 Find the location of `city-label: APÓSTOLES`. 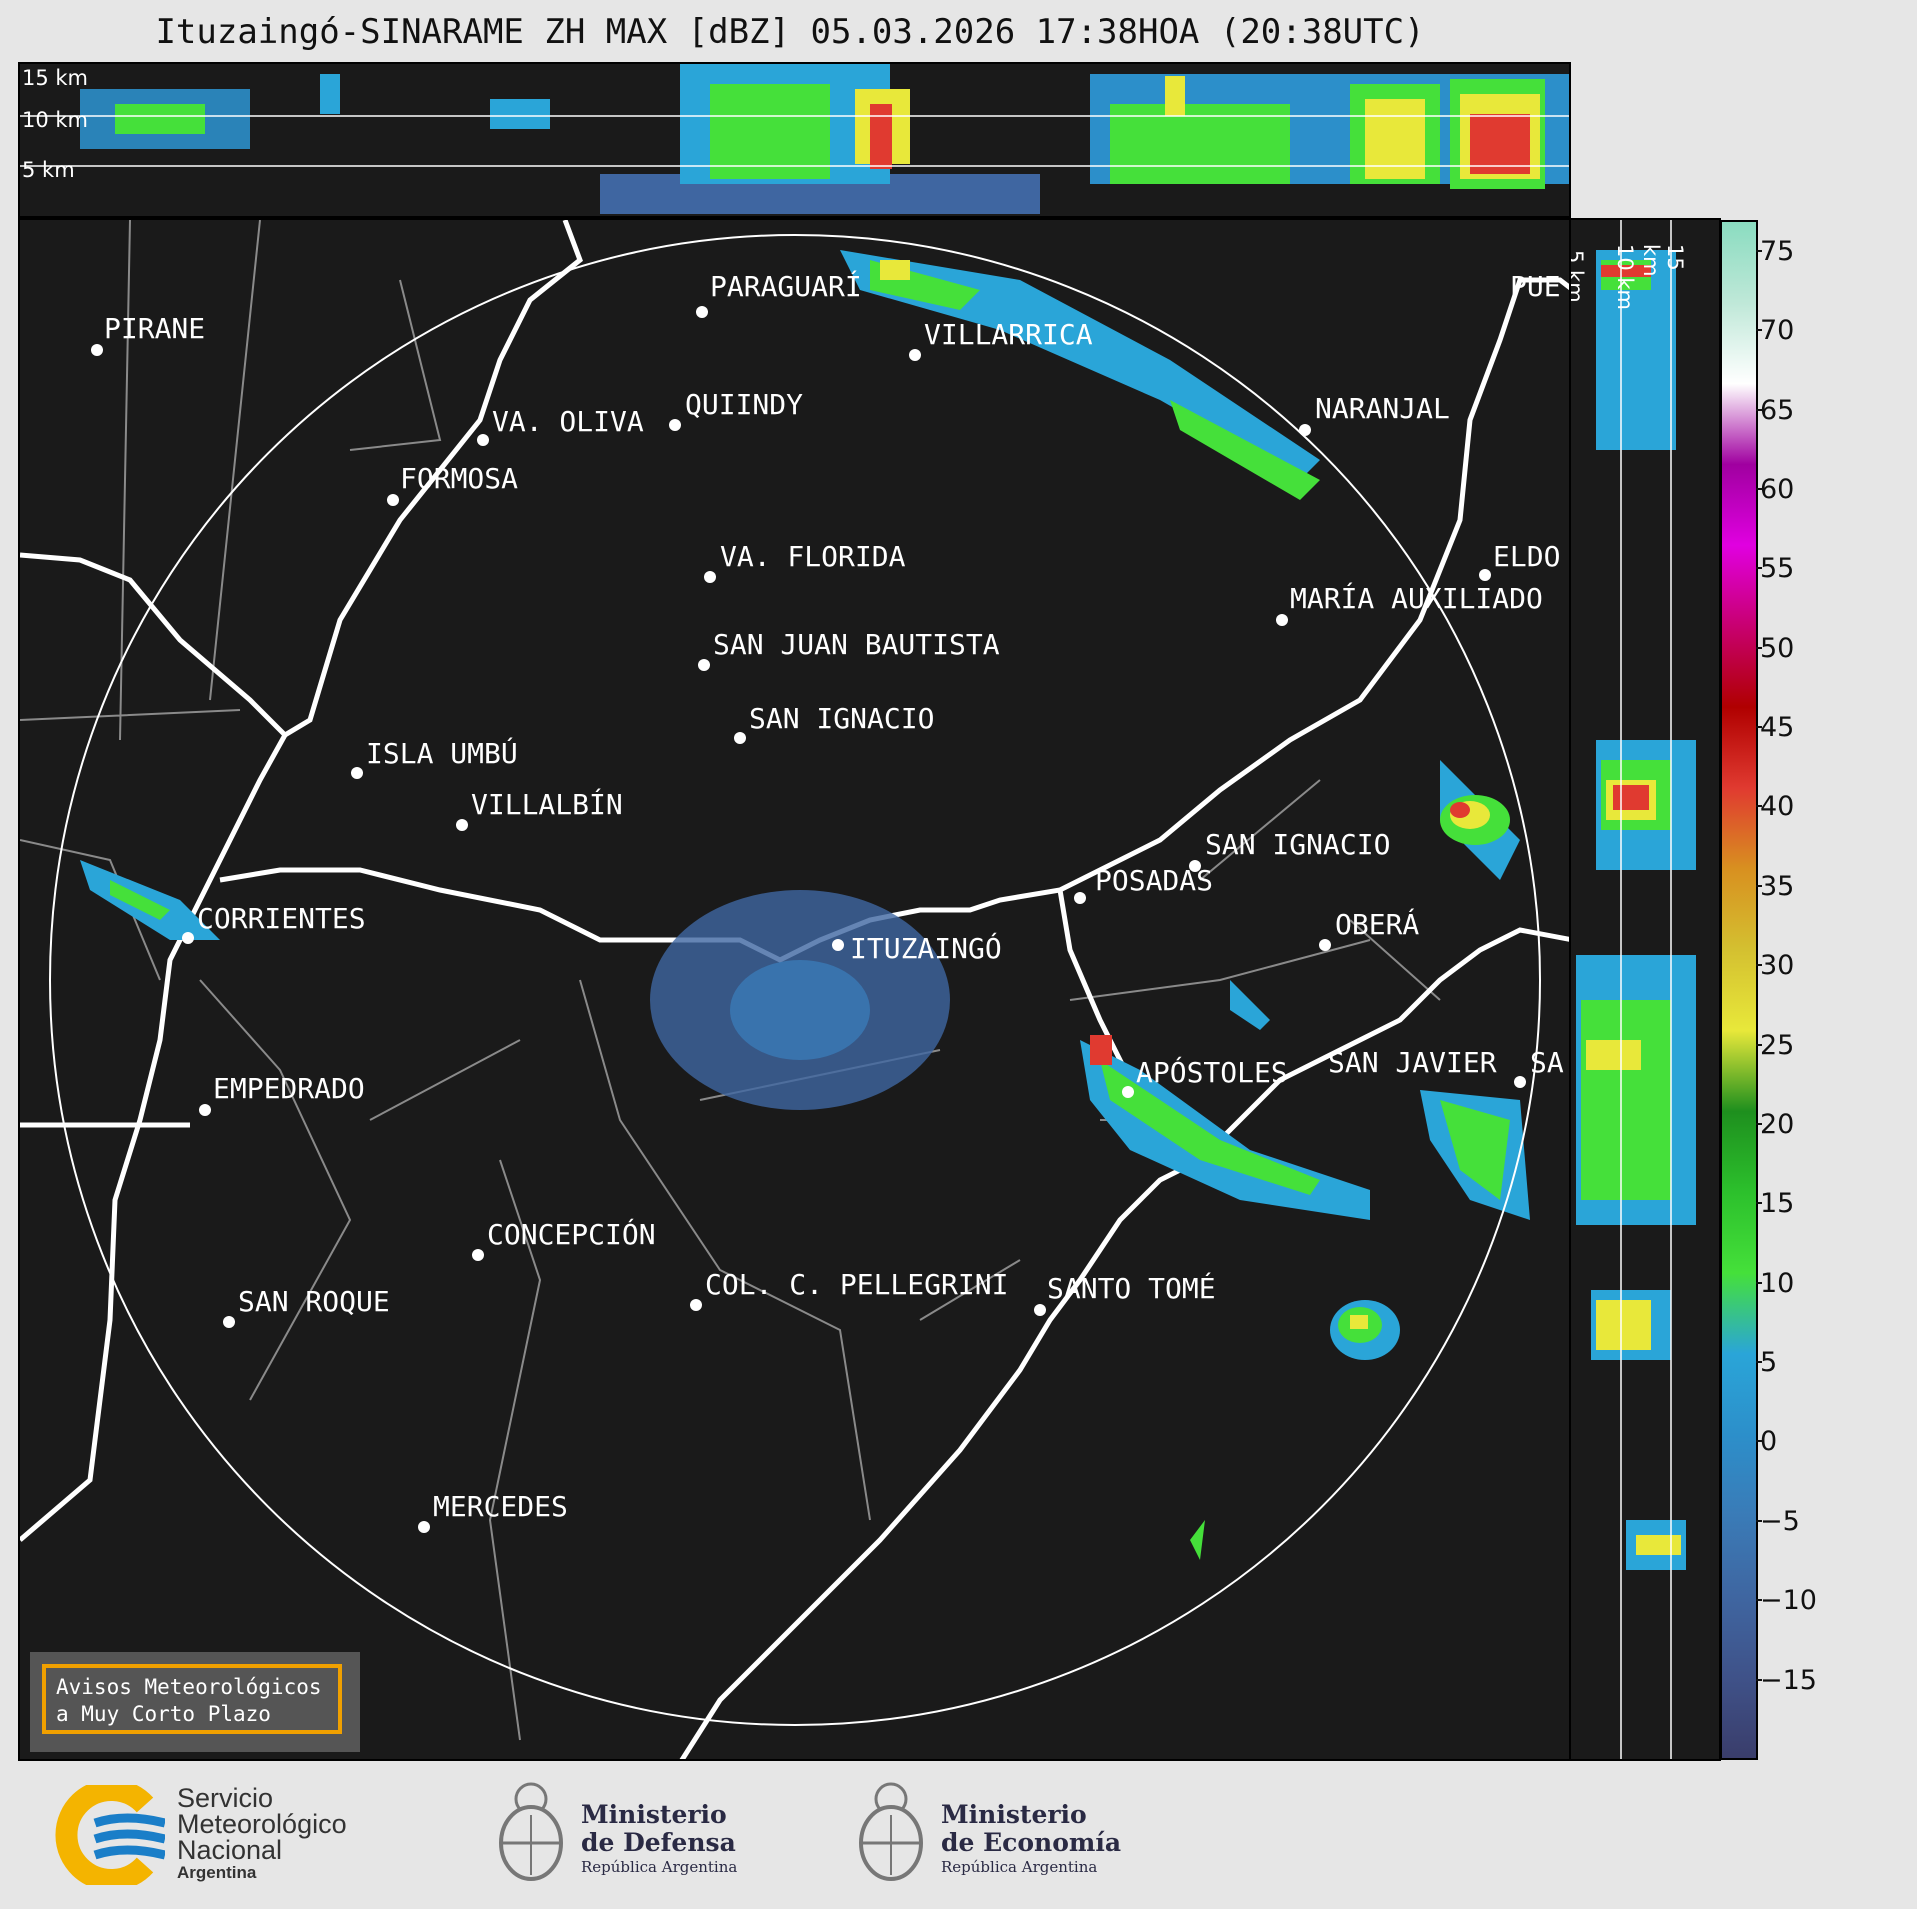

city-label: APÓSTOLES is located at coordinates (1212, 1072).